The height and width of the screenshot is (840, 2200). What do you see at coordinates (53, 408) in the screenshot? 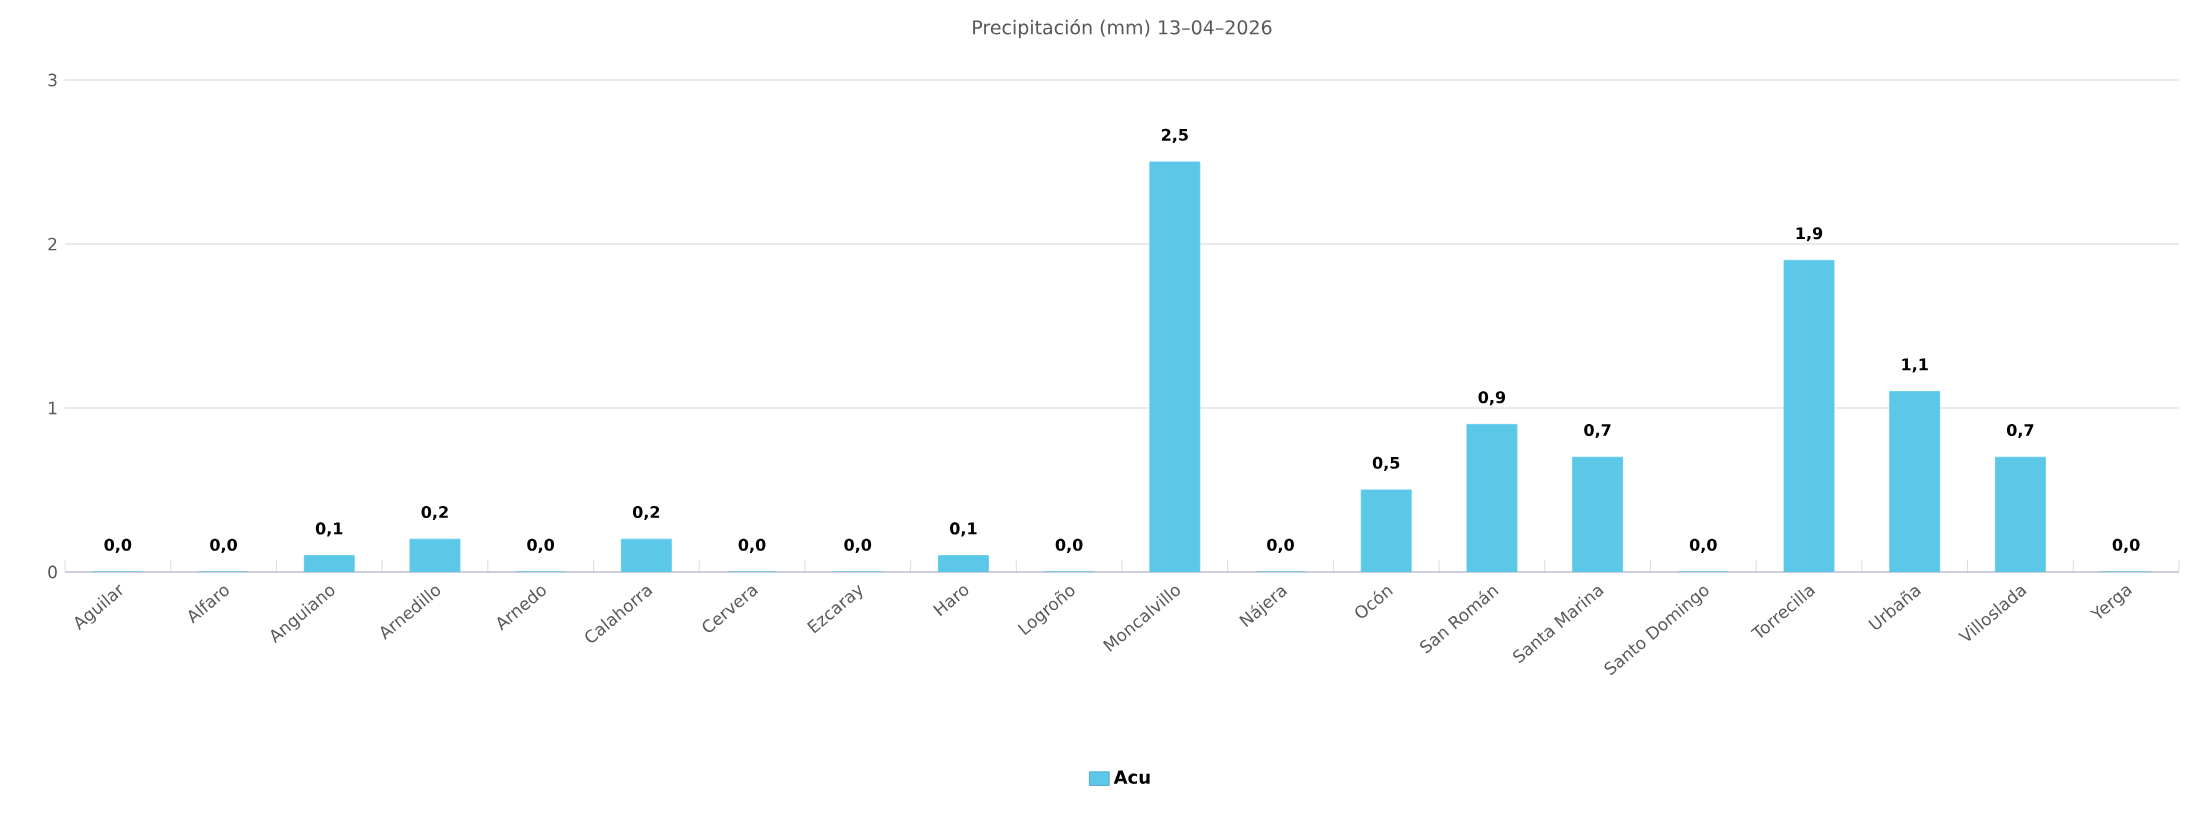
I see `y-tick-label: 1` at bounding box center [53, 408].